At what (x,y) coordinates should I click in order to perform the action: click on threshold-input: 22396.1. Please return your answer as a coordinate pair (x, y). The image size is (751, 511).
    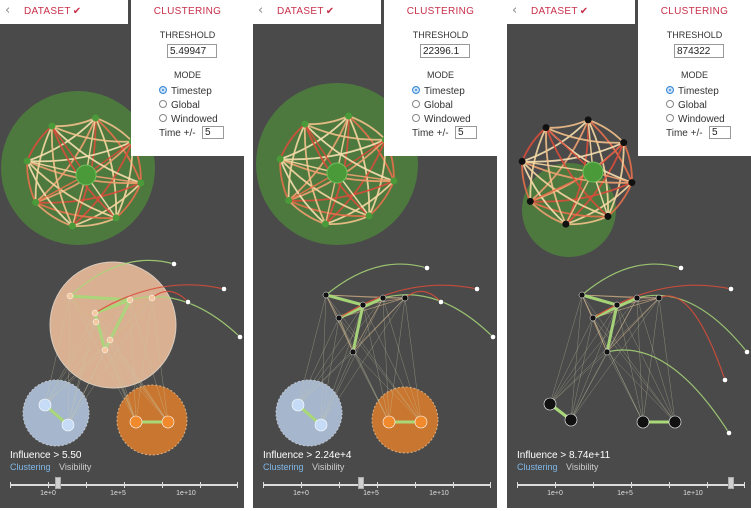
    Looking at the image, I should click on (445, 51).